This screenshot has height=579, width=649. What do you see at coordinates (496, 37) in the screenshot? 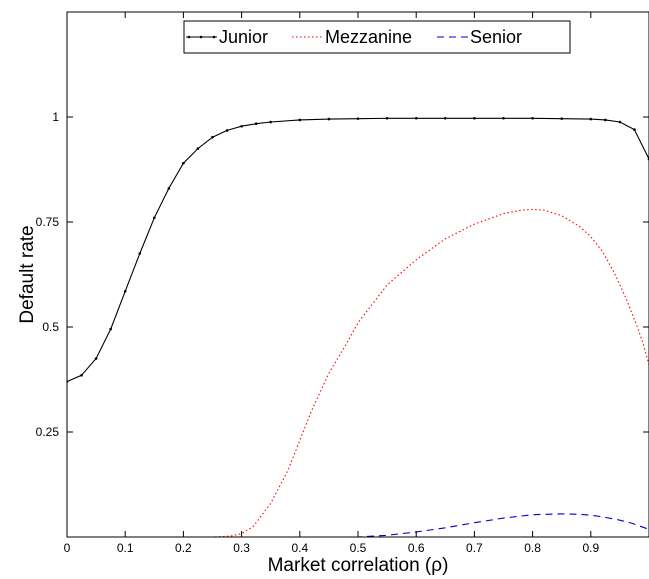
I see `legend-label-senior: Senior` at bounding box center [496, 37].